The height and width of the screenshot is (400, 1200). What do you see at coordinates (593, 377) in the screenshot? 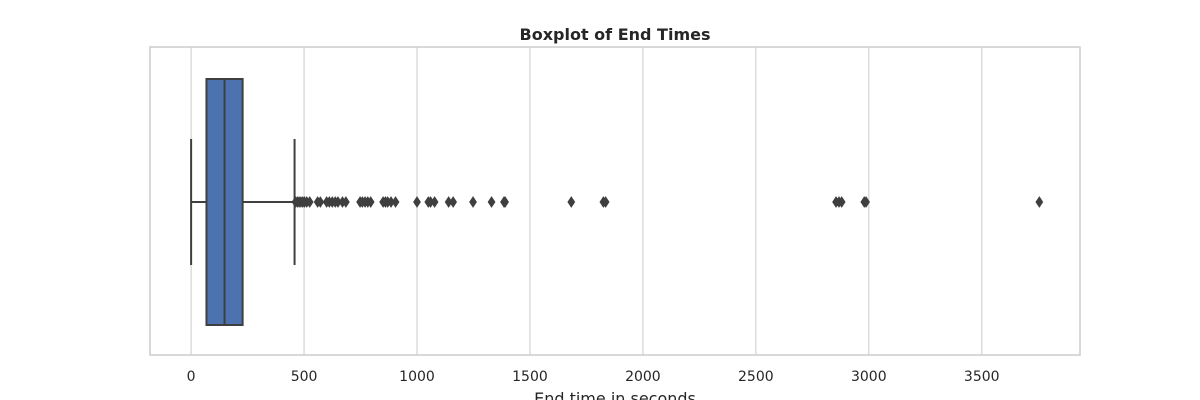
I see `tick-layer: 0 500 1000 1500 2000 2500 3000 3500` at bounding box center [593, 377].